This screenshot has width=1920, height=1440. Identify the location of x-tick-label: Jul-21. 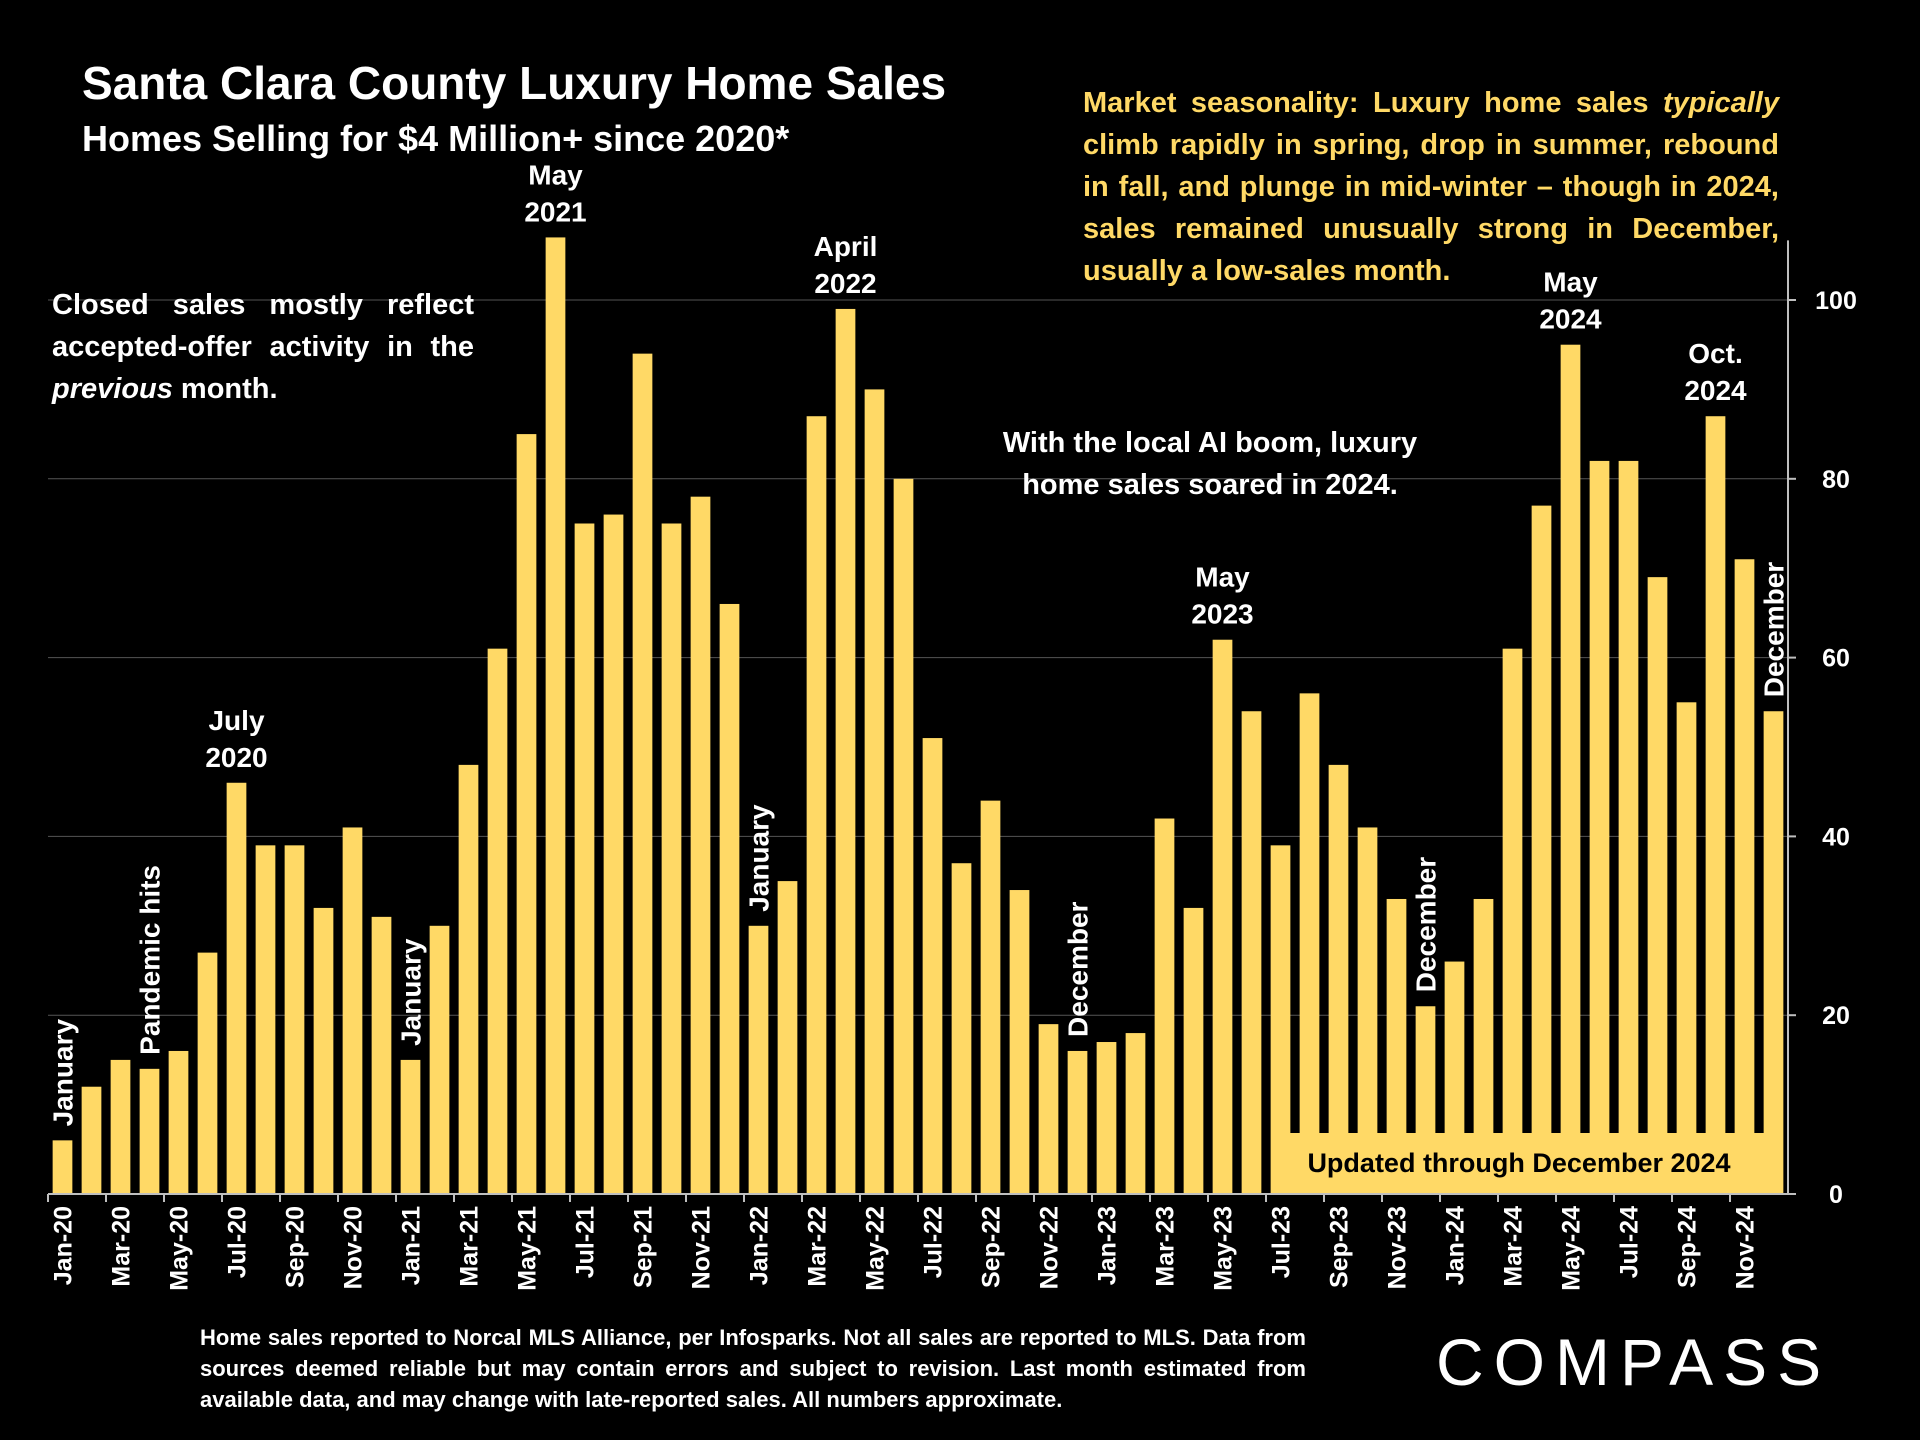
(586, 1242).